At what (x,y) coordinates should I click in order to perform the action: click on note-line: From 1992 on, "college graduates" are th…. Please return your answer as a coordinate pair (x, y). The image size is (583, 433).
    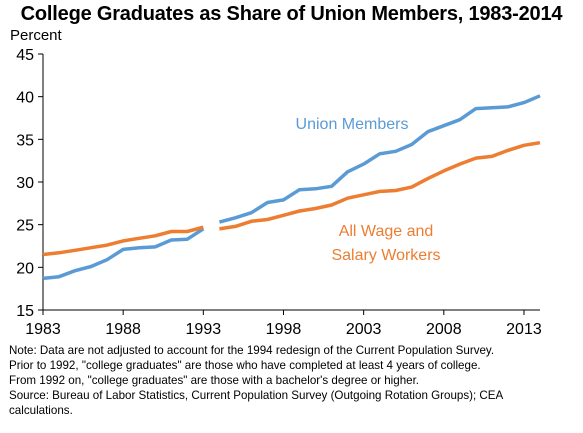
    Looking at the image, I should click on (214, 380).